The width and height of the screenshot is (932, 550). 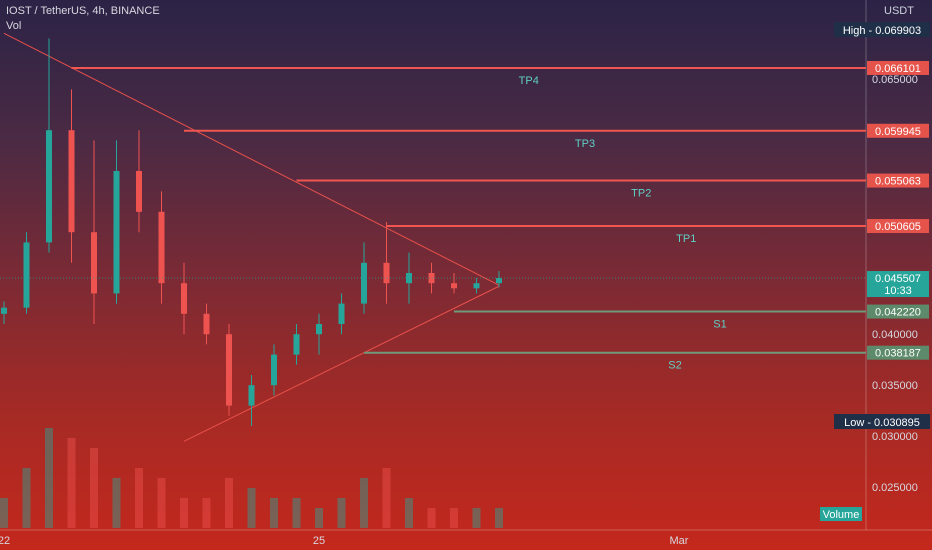 I want to click on level-price-label: 0.042220, so click(x=898, y=313).